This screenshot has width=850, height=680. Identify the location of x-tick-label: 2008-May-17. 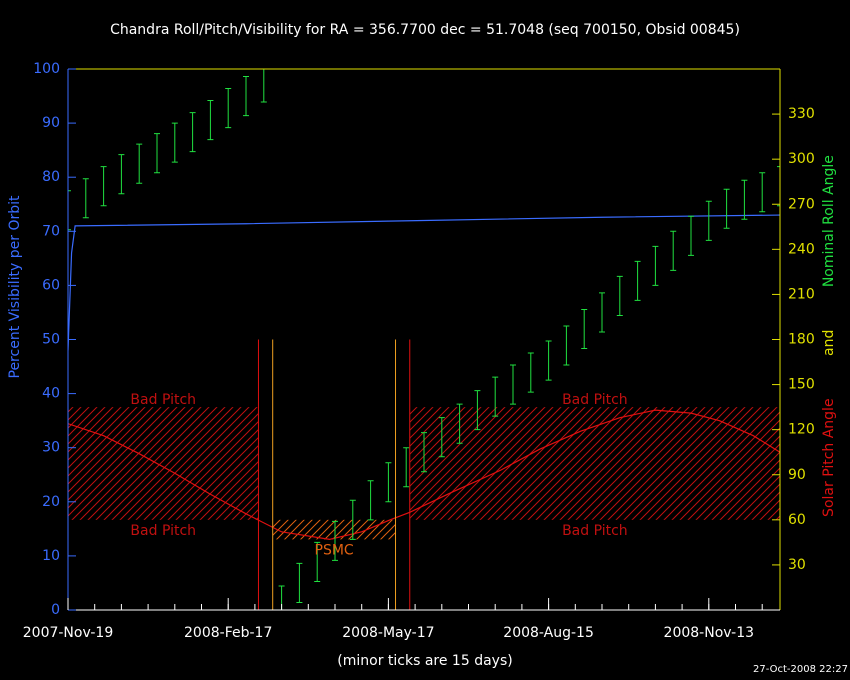
(388, 633).